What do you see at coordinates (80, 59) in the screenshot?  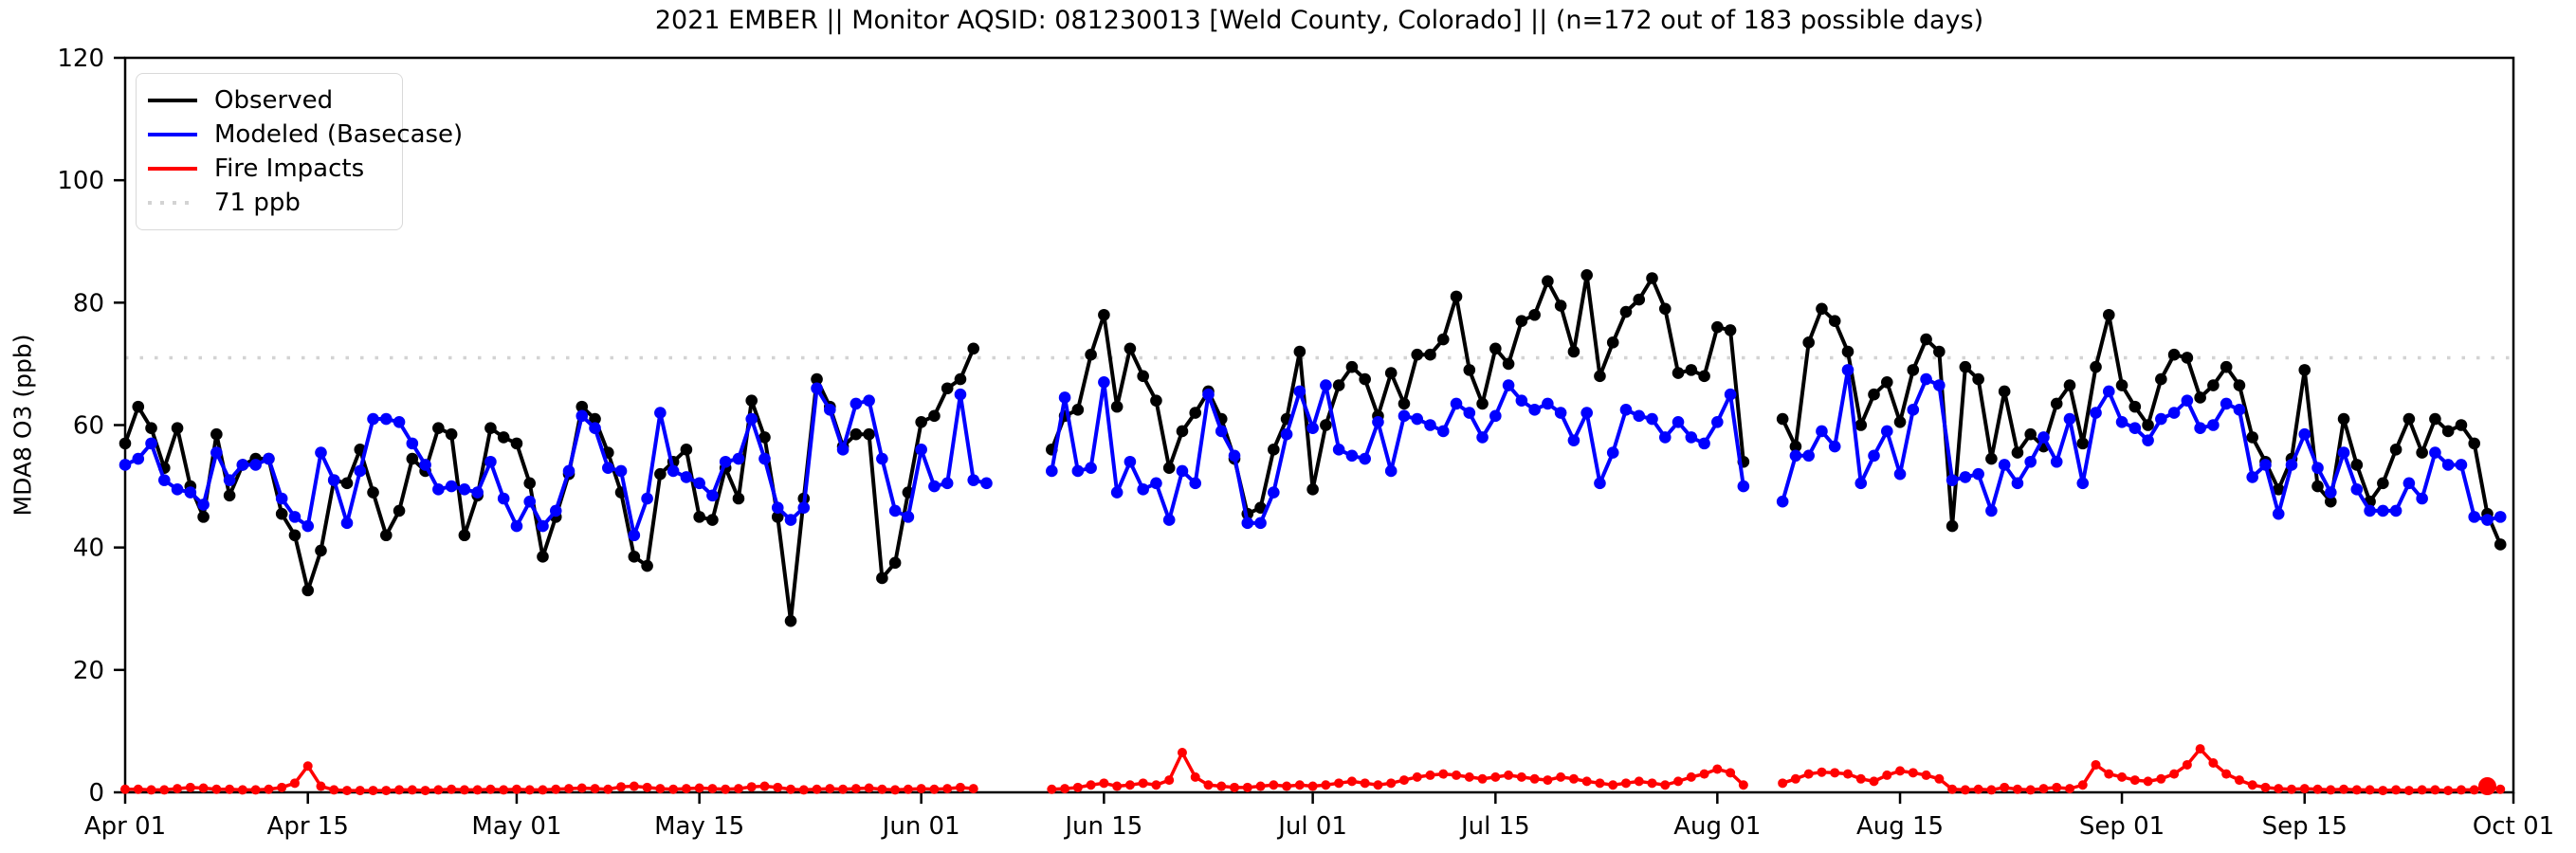 I see `y-tick-label: 120` at bounding box center [80, 59].